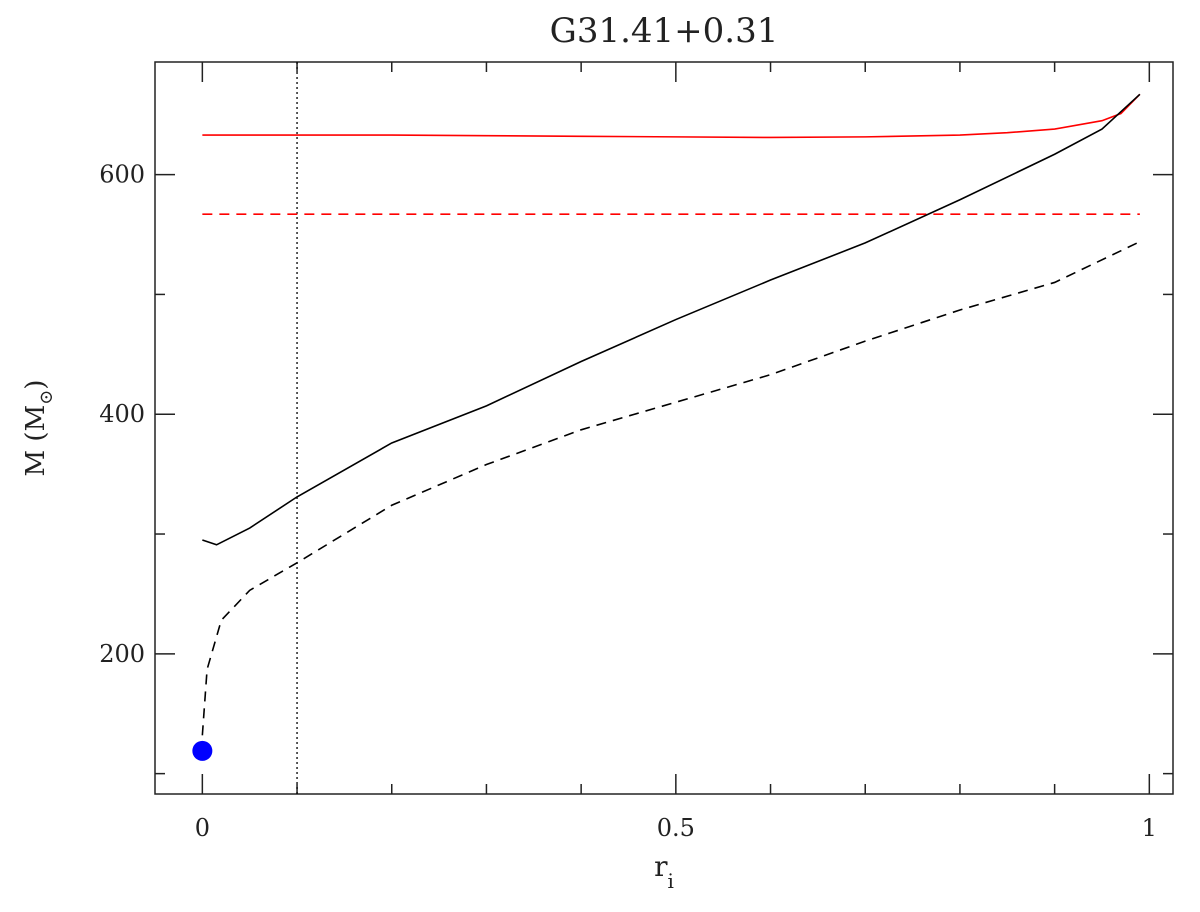 The height and width of the screenshot is (912, 1200). I want to click on x-tick-label: 0.5, so click(676, 828).